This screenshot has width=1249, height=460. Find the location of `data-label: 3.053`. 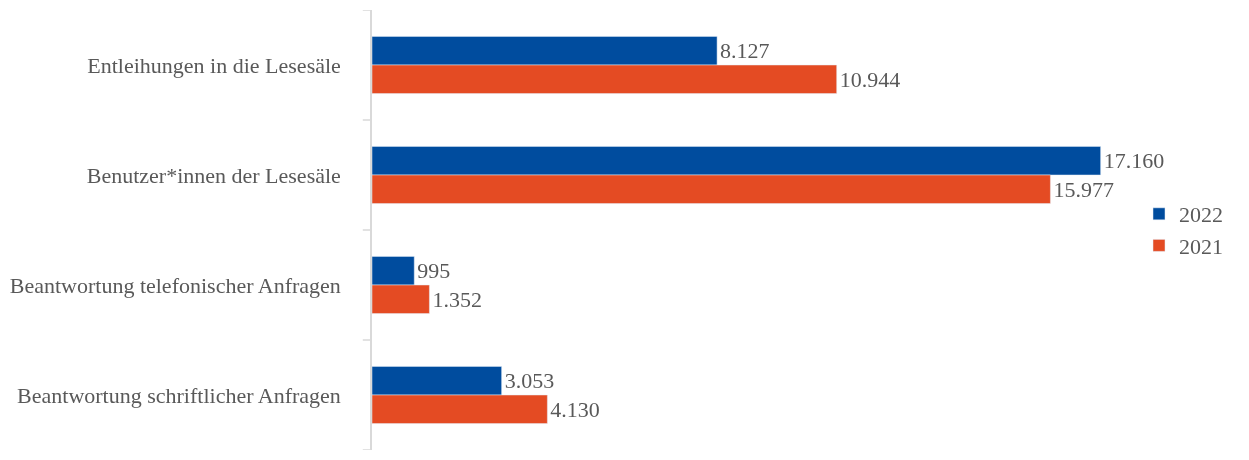

data-label: 3.053 is located at coordinates (529, 381).